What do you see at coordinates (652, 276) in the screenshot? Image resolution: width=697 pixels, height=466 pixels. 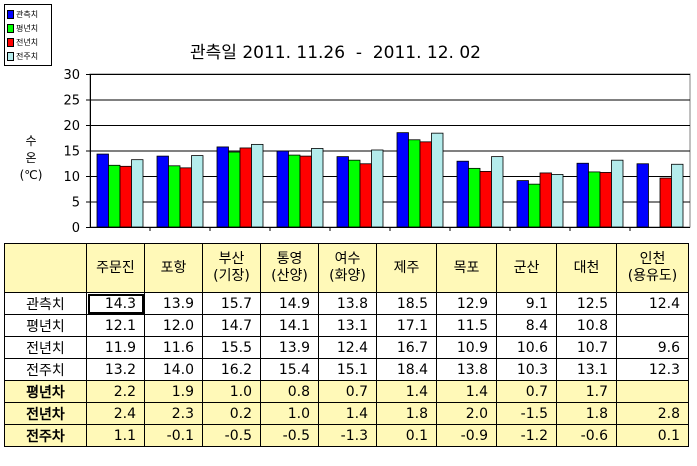 I see `column-header-line: (용유도)` at bounding box center [652, 276].